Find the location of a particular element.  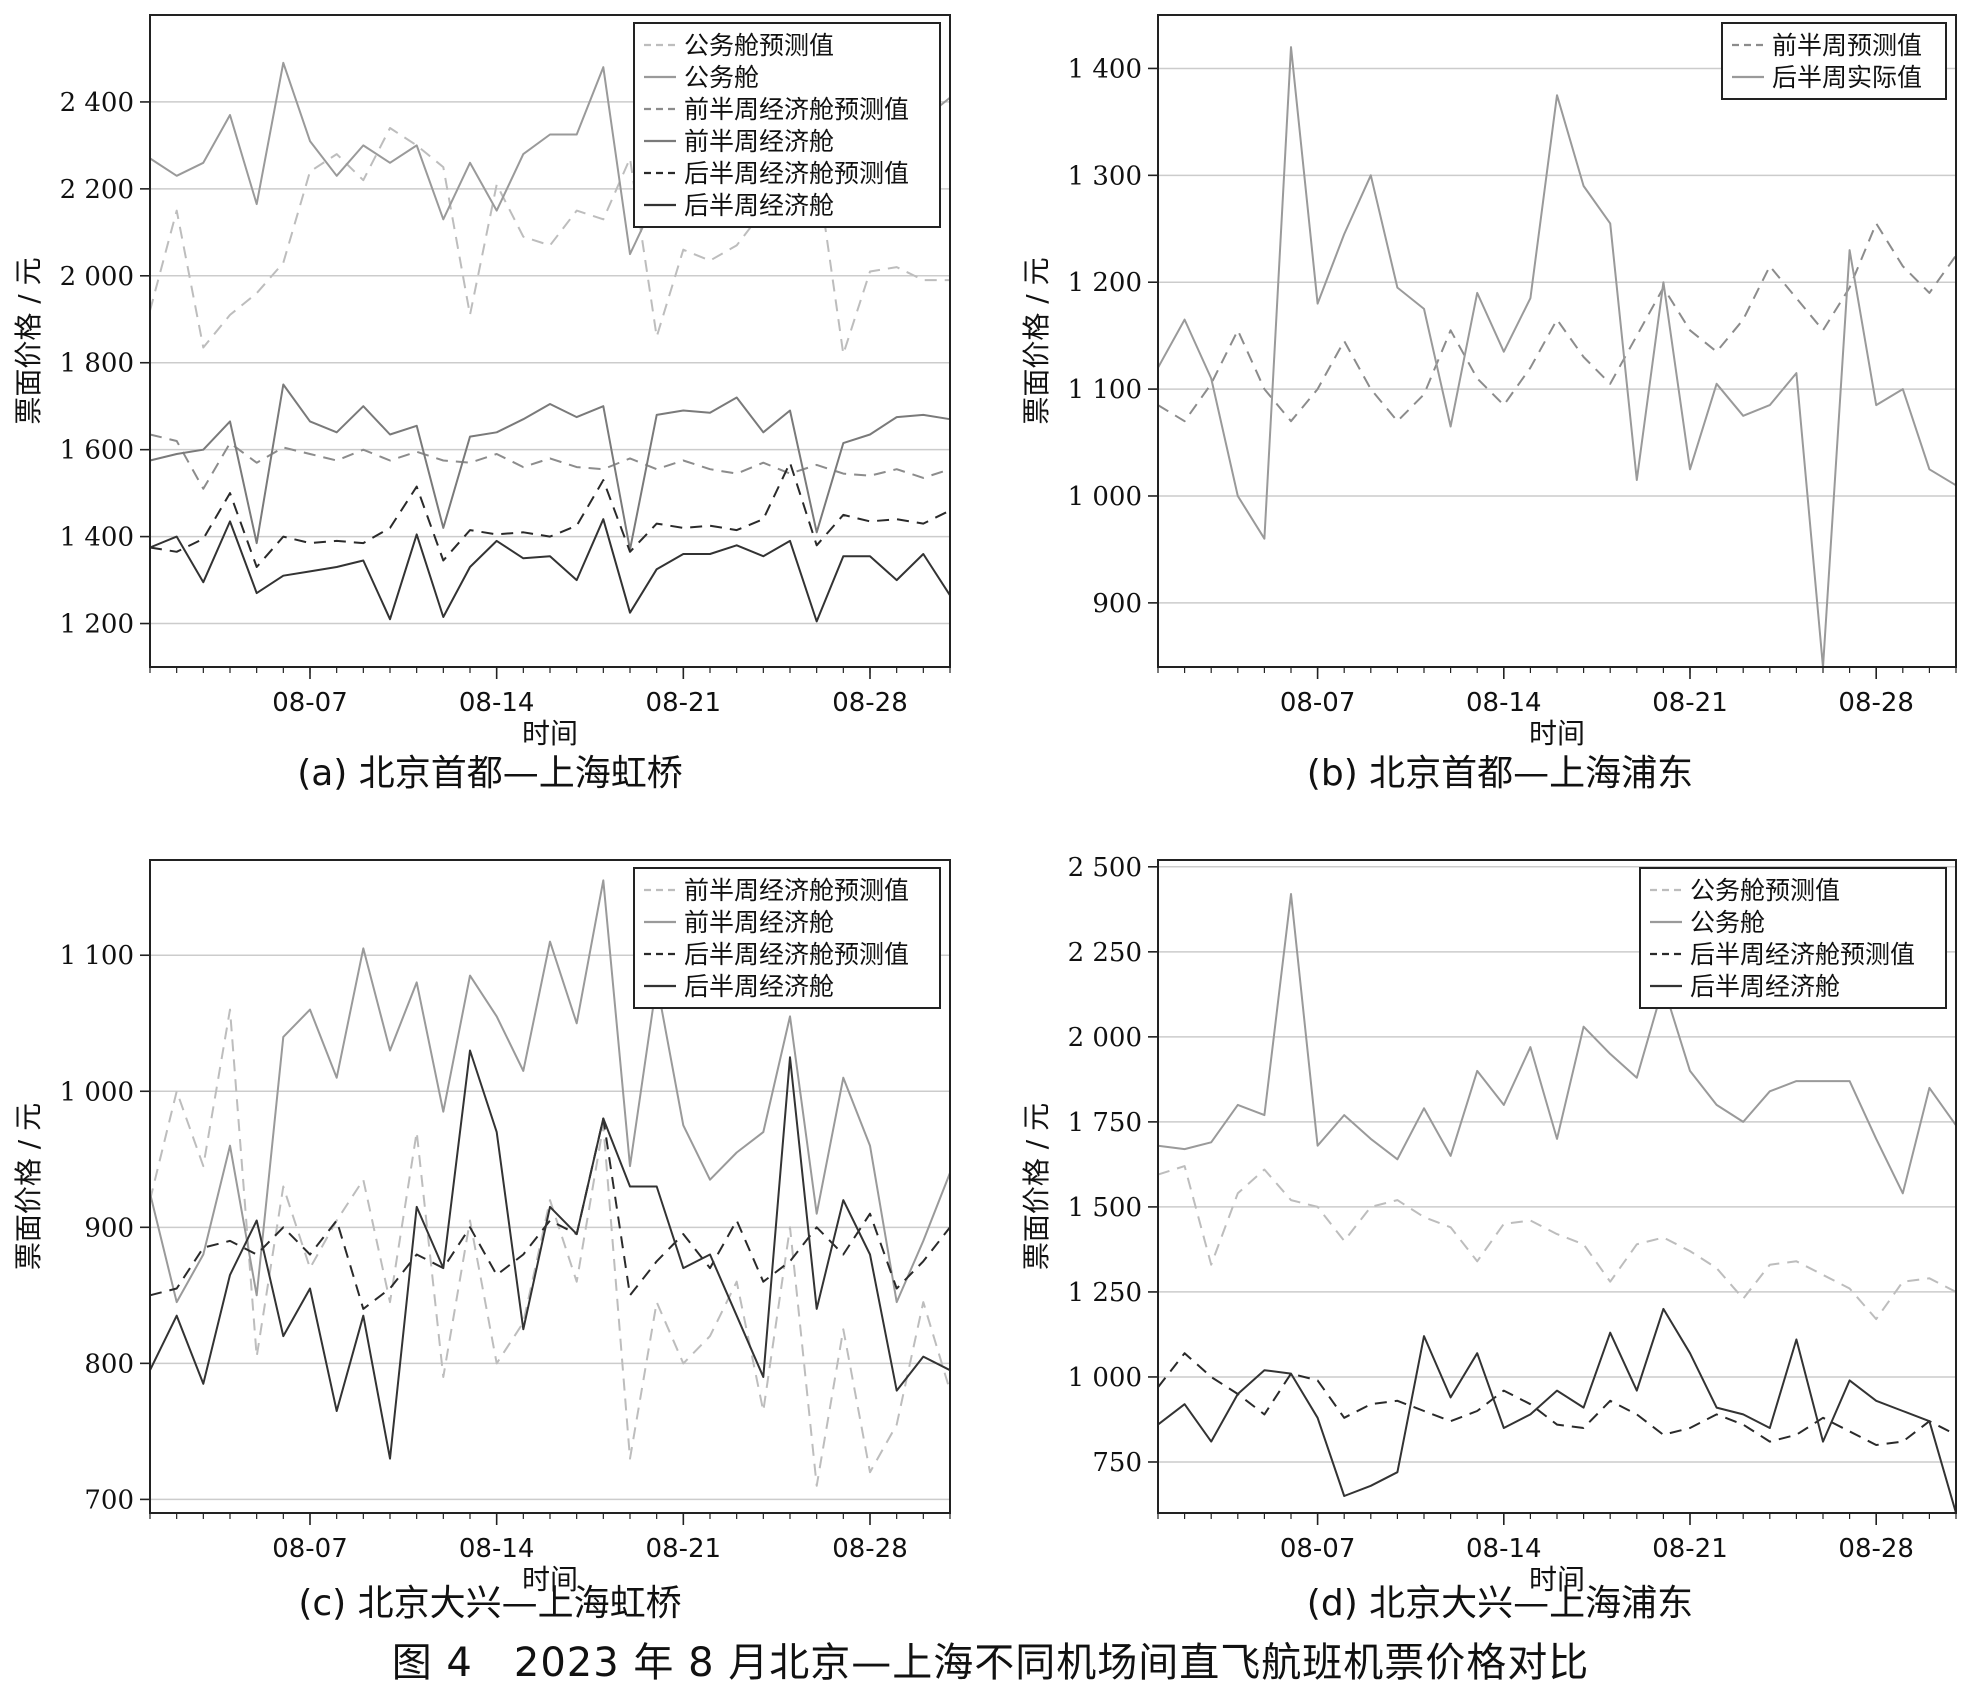

legend-label: 前半周预测值 is located at coordinates (1847, 45).